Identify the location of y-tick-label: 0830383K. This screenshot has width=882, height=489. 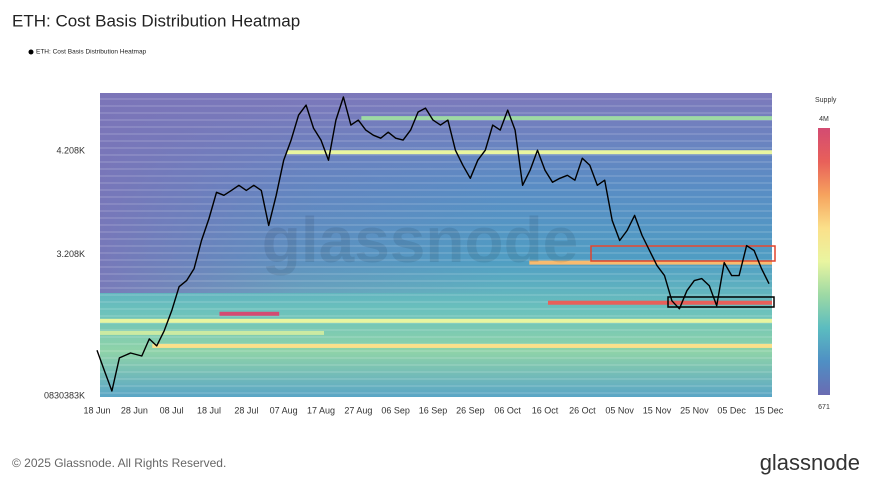
(64, 395).